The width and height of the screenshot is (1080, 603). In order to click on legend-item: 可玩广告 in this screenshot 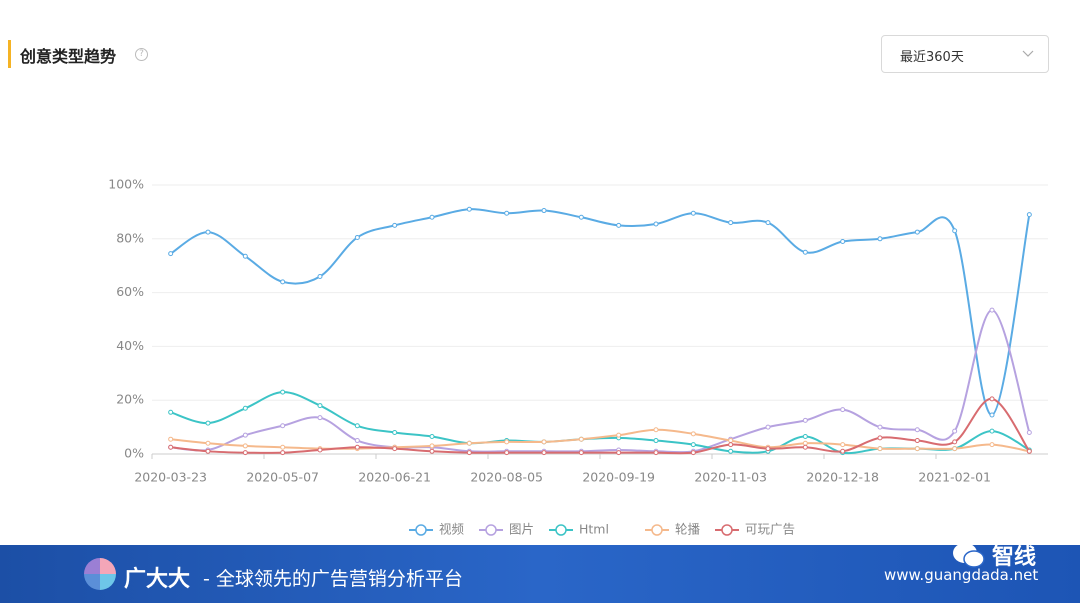, I will do `click(755, 529)`.